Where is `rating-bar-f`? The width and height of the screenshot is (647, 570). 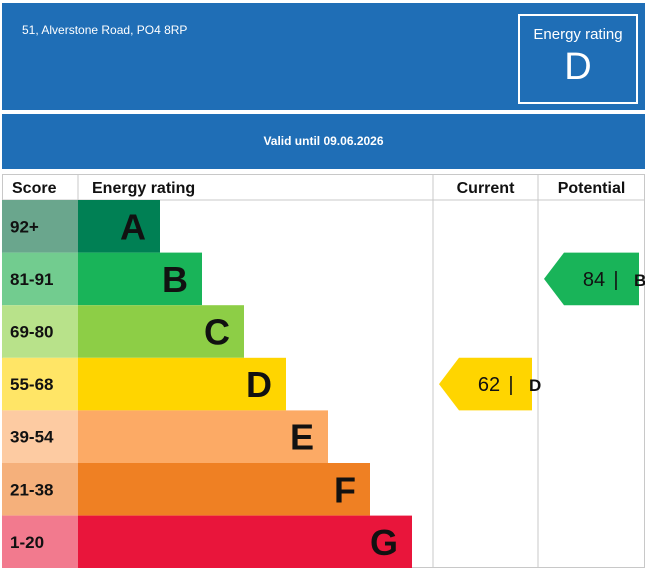
rating-bar-f is located at coordinates (224, 489).